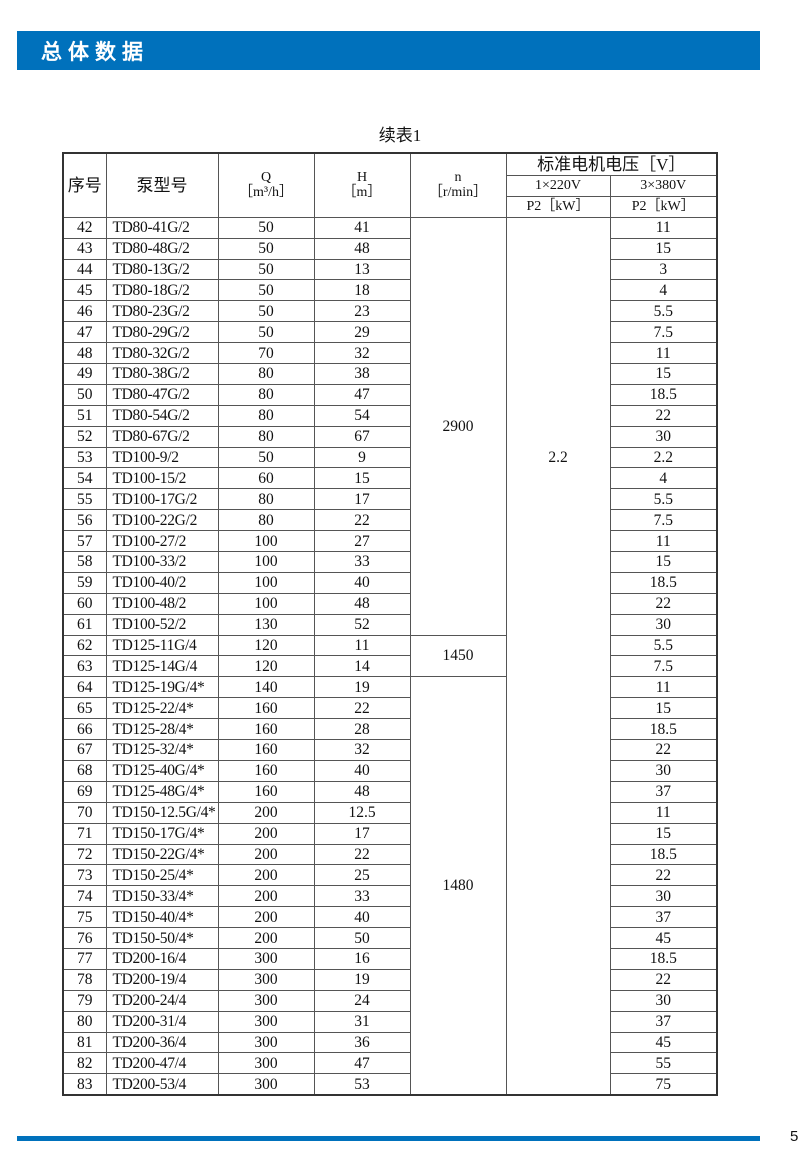 This screenshot has height=1158, width=800. Describe the element at coordinates (162, 185) in the screenshot. I see `header-model: 泵型号` at that location.